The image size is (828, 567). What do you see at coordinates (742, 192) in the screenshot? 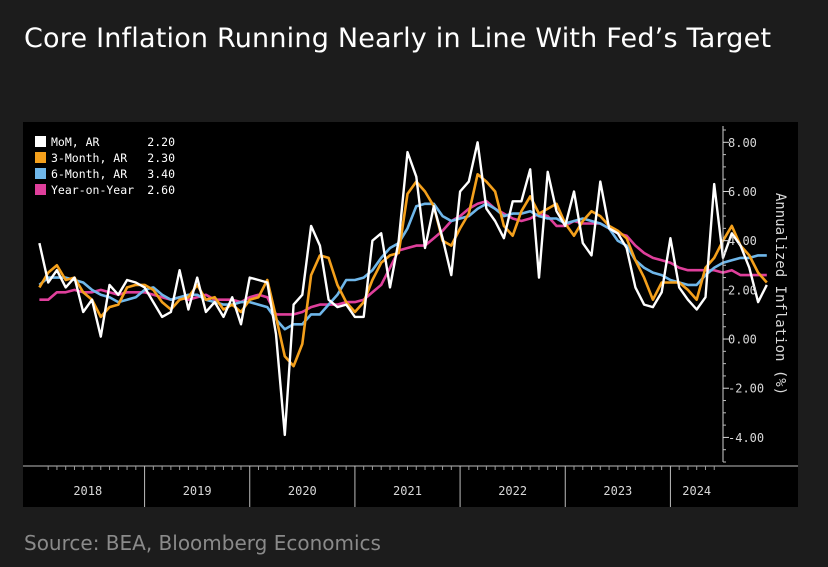
I see `y-tick-label: 6.00` at bounding box center [742, 192].